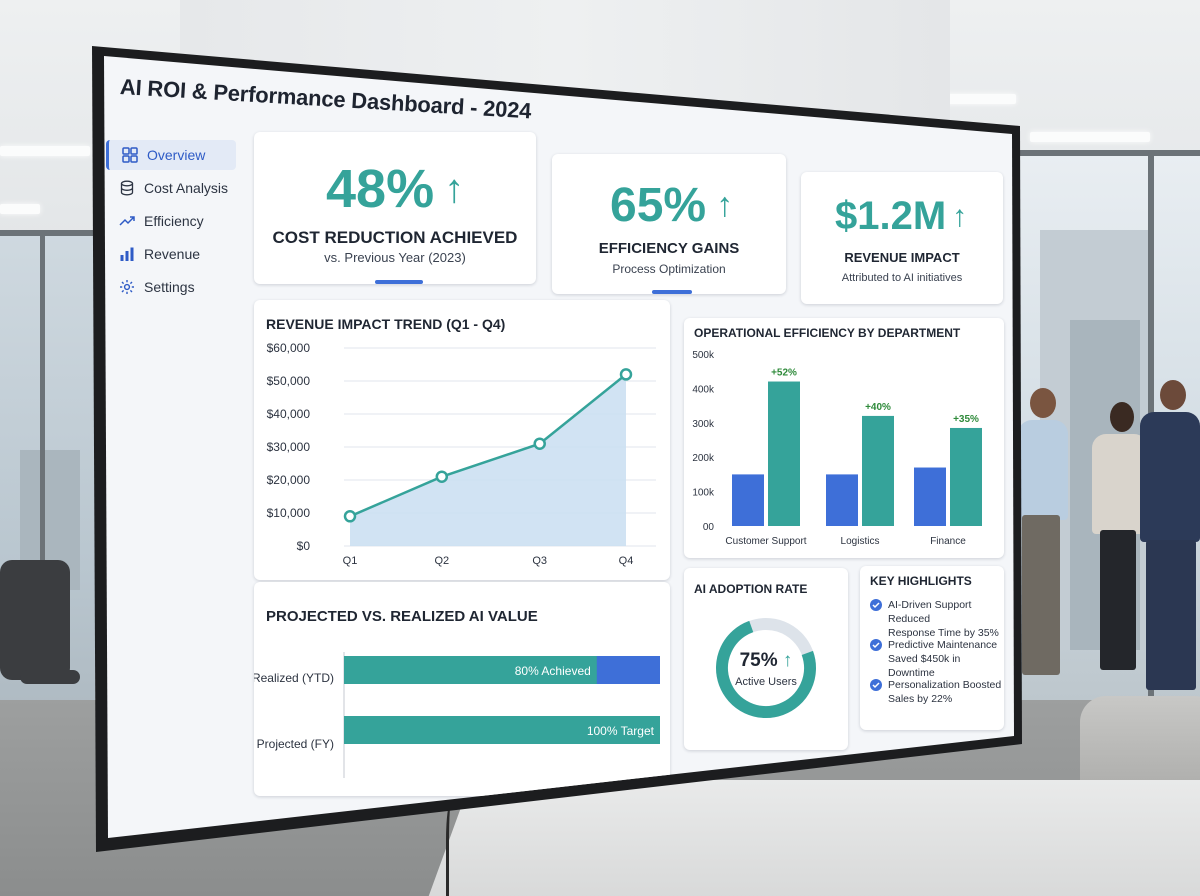  Describe the element at coordinates (920, 699) in the screenshot. I see `highlight-text: Sales by 22%` at that location.